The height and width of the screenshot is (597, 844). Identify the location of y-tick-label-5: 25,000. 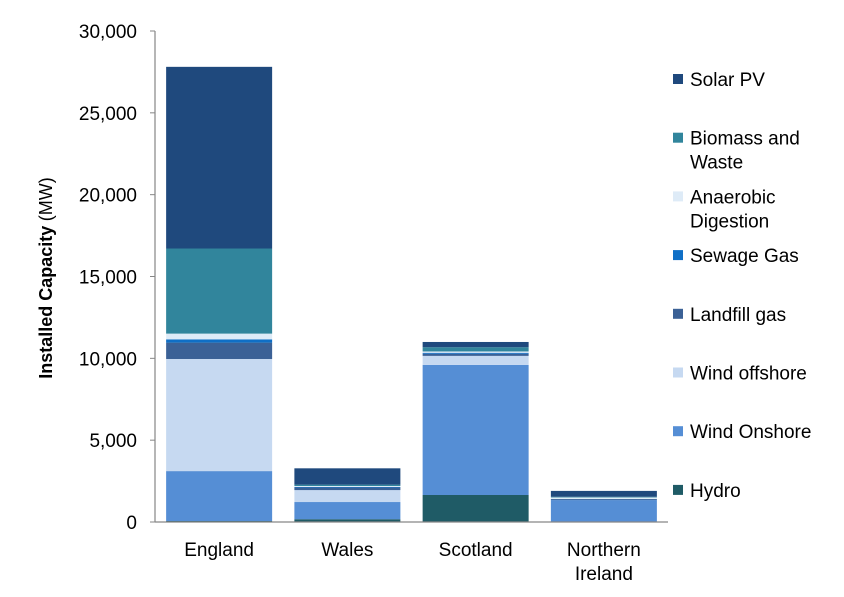
(108, 114).